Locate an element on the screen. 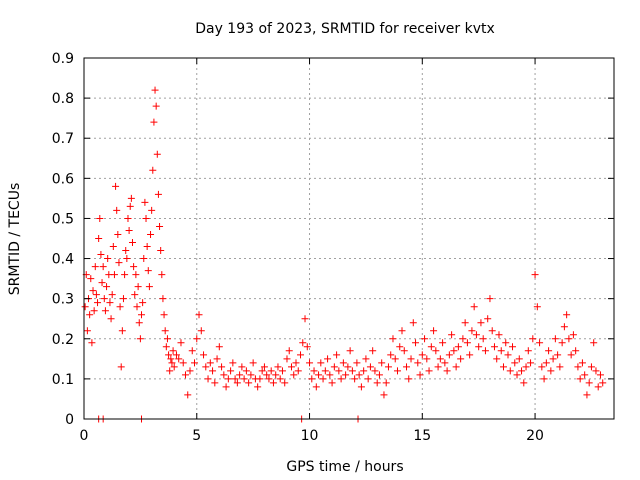  x-tick-label: 15 is located at coordinates (422, 436).